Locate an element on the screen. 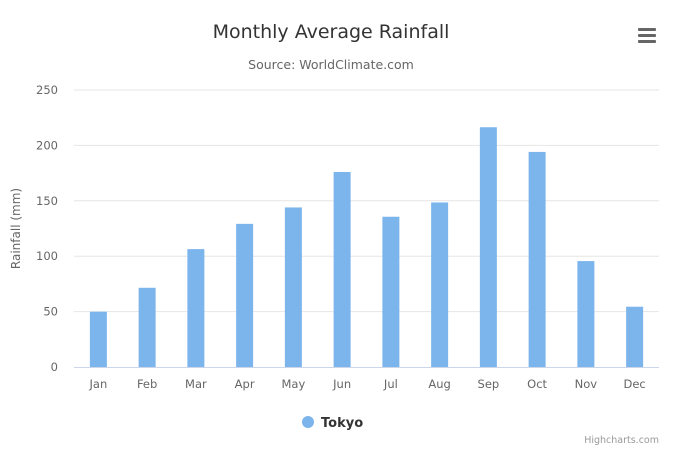 The image size is (676, 458). bar-feb is located at coordinates (147, 327).